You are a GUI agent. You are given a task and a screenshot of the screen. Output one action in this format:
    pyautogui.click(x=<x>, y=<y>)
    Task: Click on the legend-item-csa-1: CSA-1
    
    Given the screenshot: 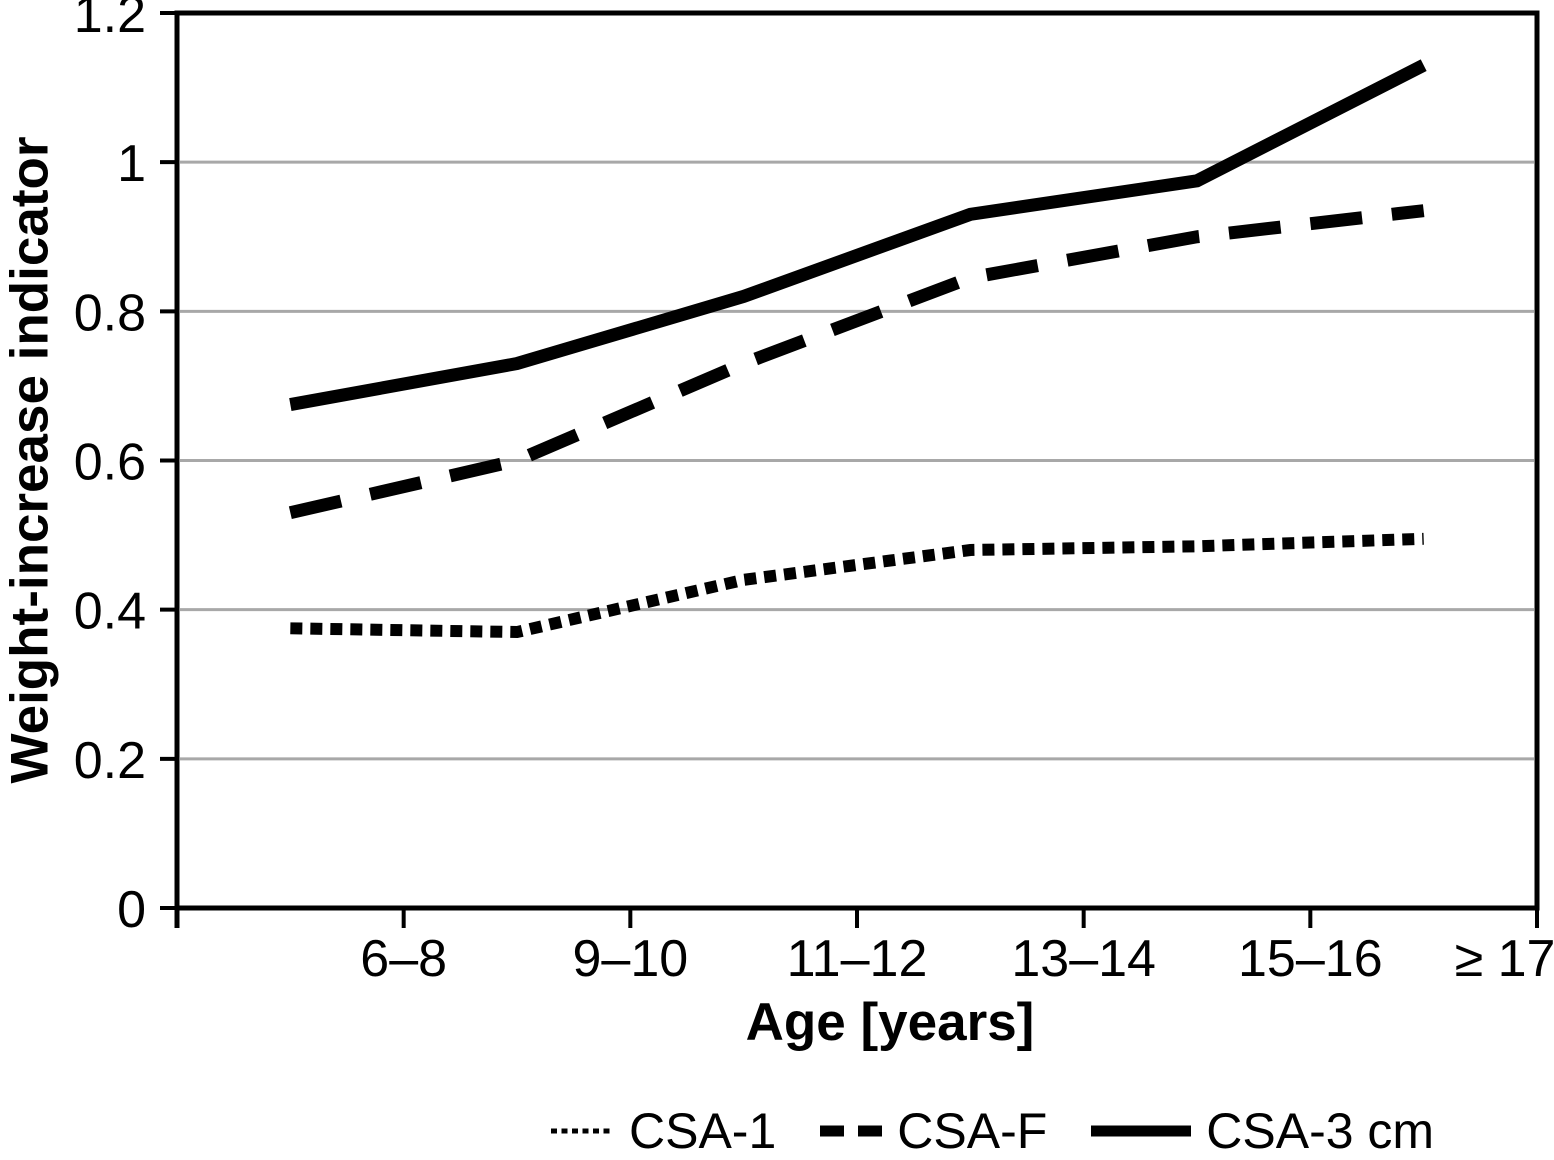 What is the action you would take?
    pyautogui.click(x=663, y=1131)
    